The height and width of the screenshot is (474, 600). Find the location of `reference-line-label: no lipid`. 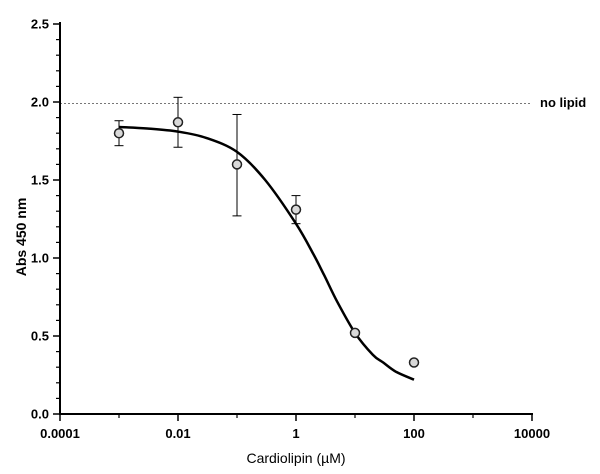

reference-line-label: no lipid is located at coordinates (563, 102).